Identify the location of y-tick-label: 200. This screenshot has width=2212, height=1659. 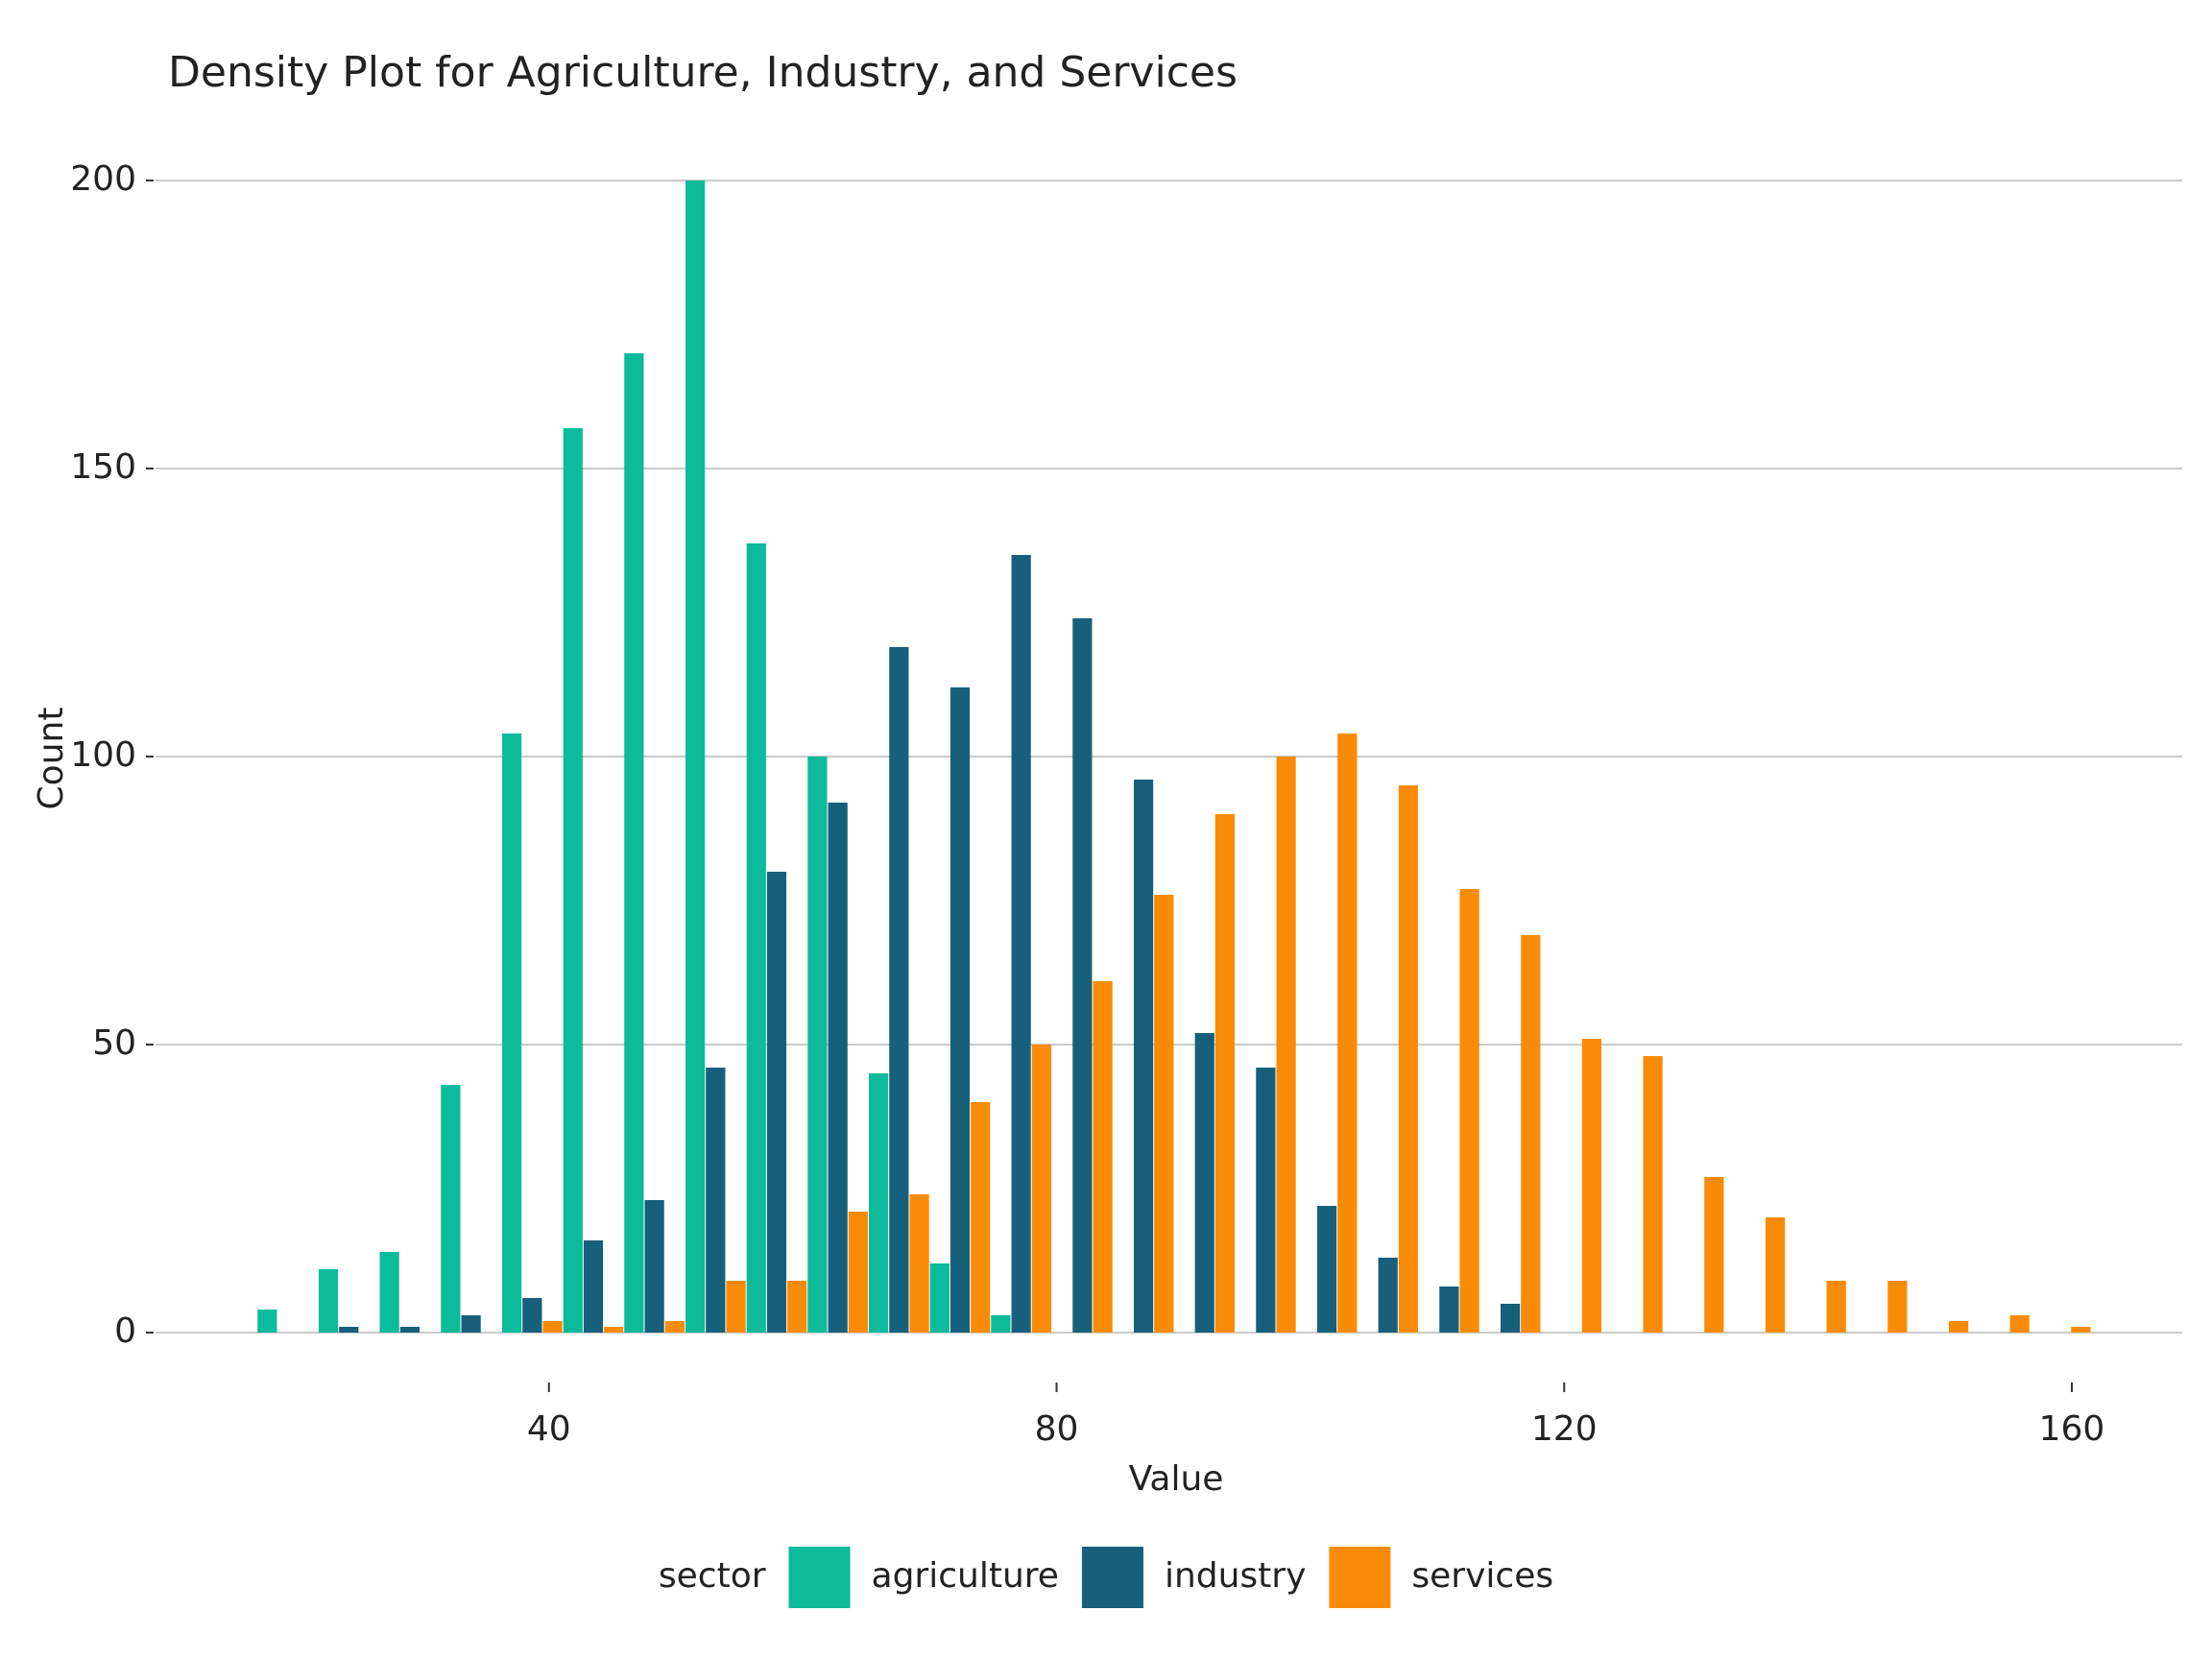
(103, 179).